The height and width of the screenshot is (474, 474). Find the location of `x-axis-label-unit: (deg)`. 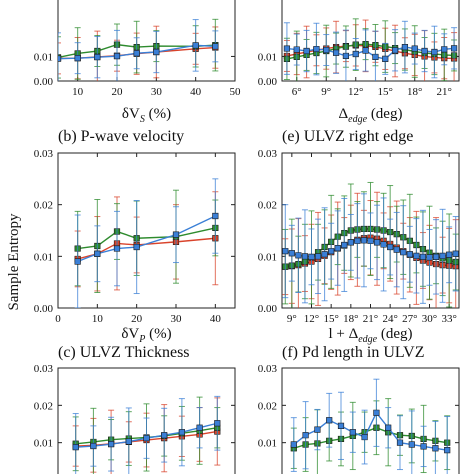

x-axis-label-unit: (deg) is located at coordinates (394, 334).